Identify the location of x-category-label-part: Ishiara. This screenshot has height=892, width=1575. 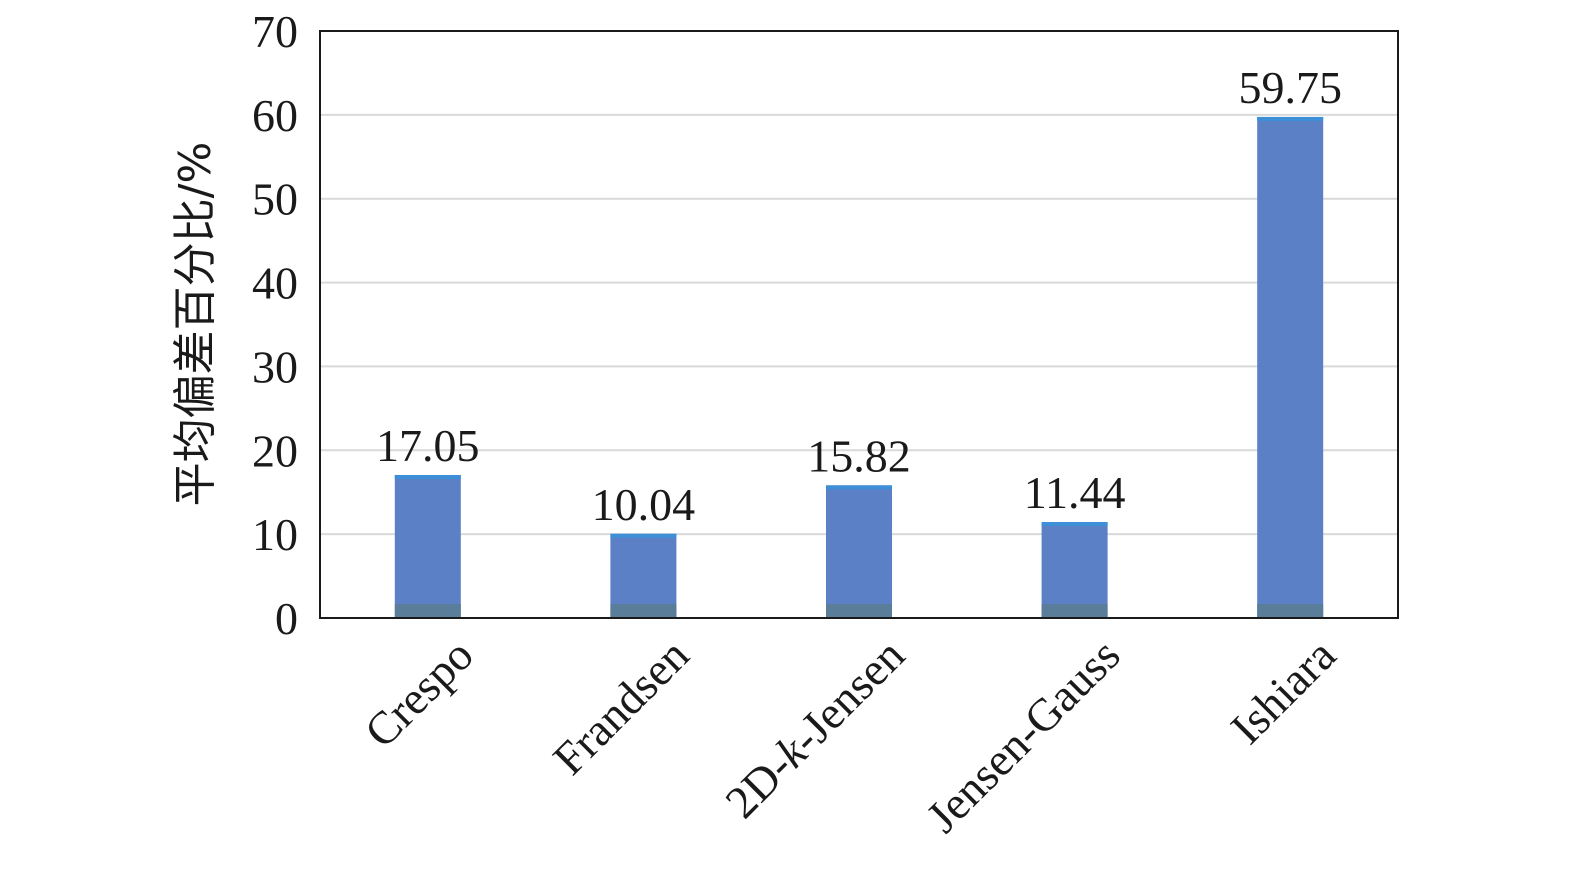
(1283, 691).